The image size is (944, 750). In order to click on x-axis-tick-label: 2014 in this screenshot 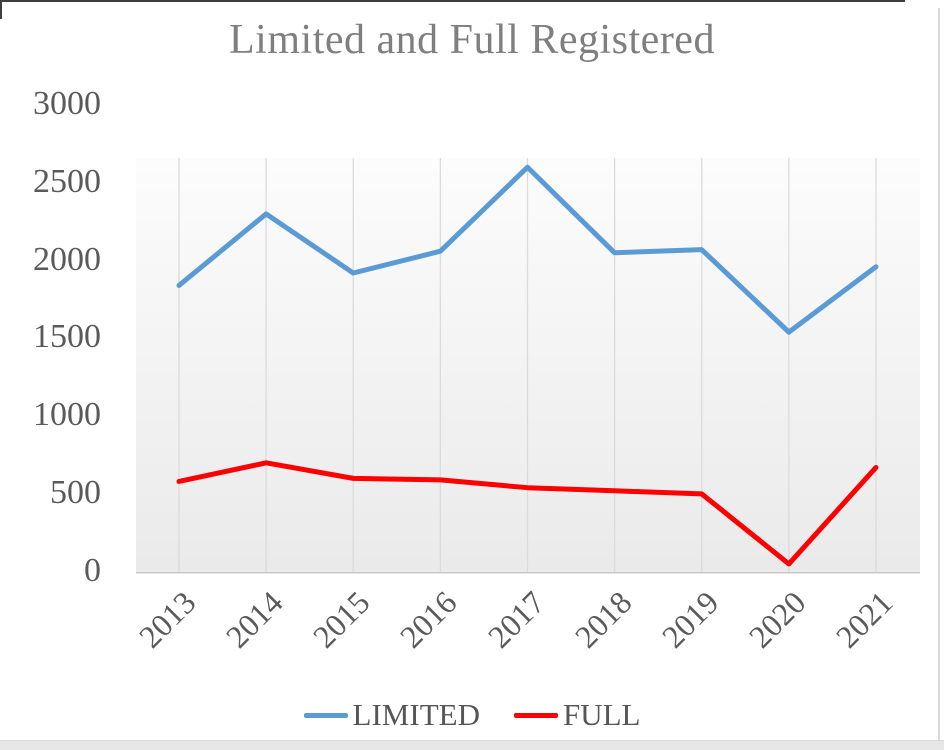, I will do `click(254, 619)`.